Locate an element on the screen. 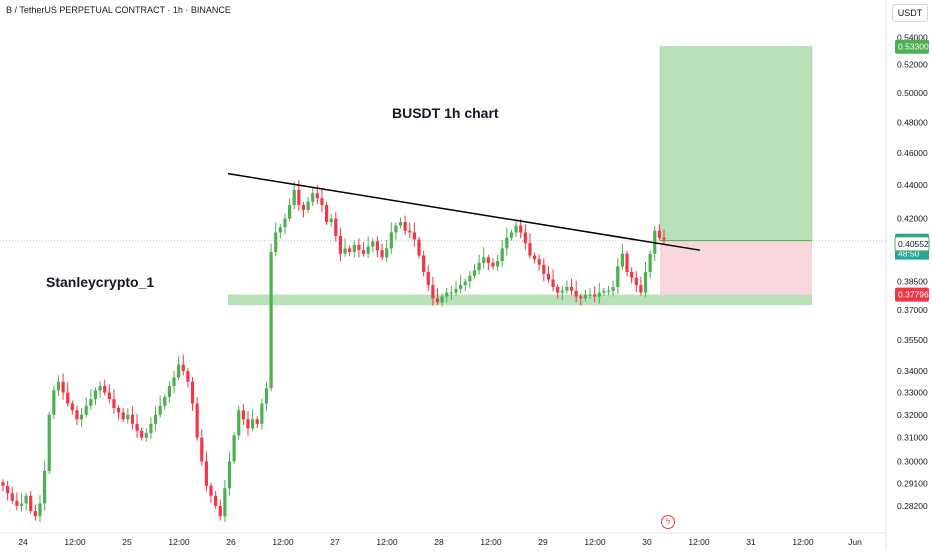  price-tick-label: 0.30000 is located at coordinates (912, 461).